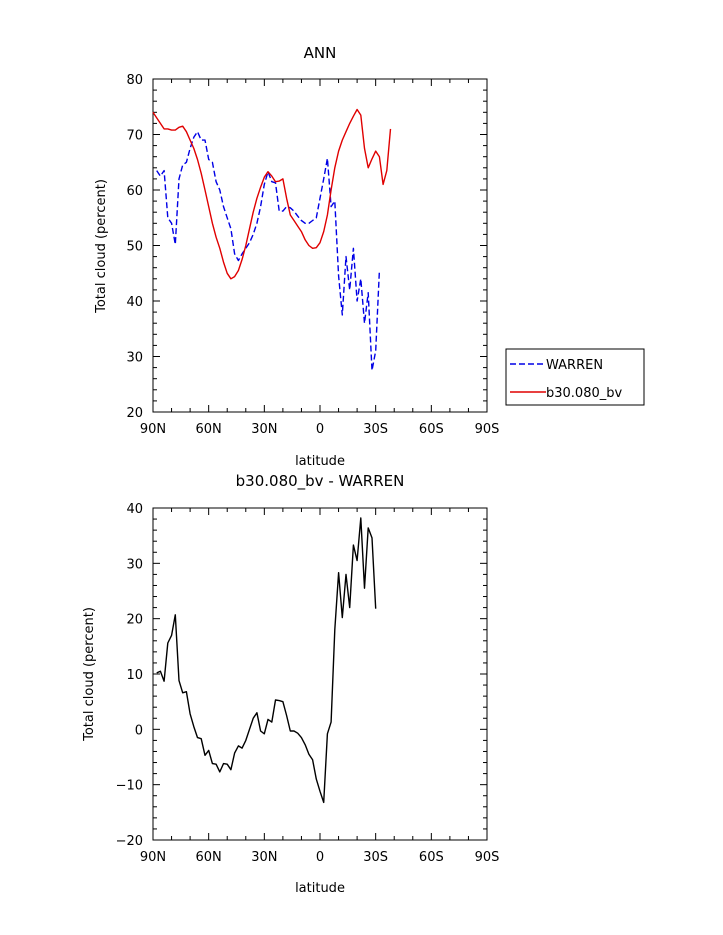 This screenshot has width=723, height=935. What do you see at coordinates (129, 841) in the screenshot?
I see `y-tick-label: −20` at bounding box center [129, 841].